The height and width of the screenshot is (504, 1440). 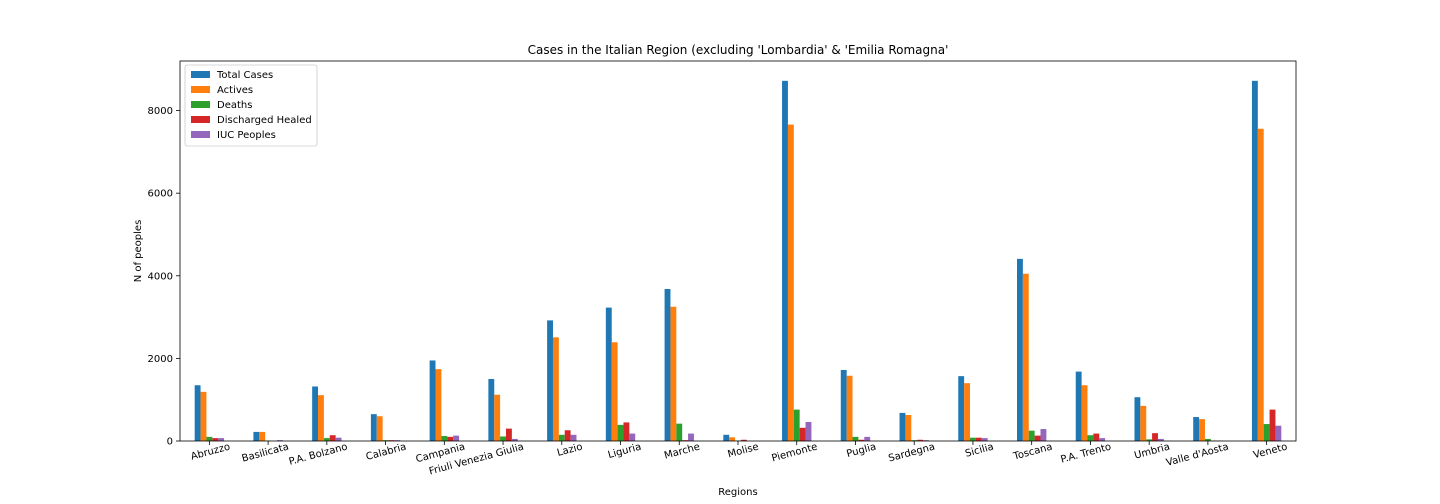 I want to click on y-tick-label: 6000, so click(x=160, y=194).